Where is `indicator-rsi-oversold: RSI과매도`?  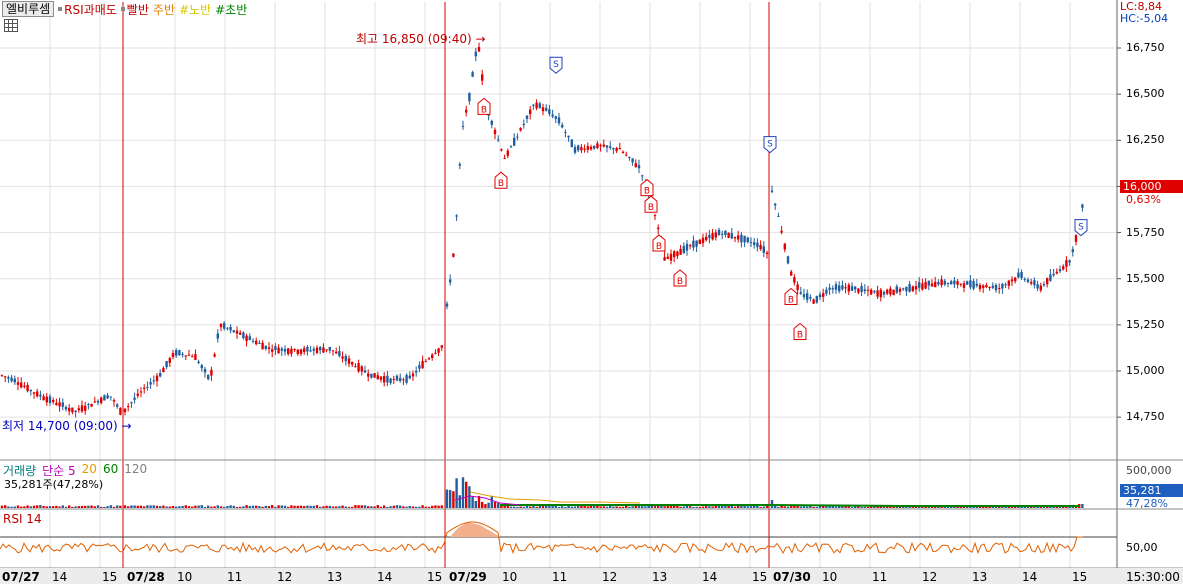
indicator-rsi-oversold: RSI과매도 is located at coordinates (87, 9).